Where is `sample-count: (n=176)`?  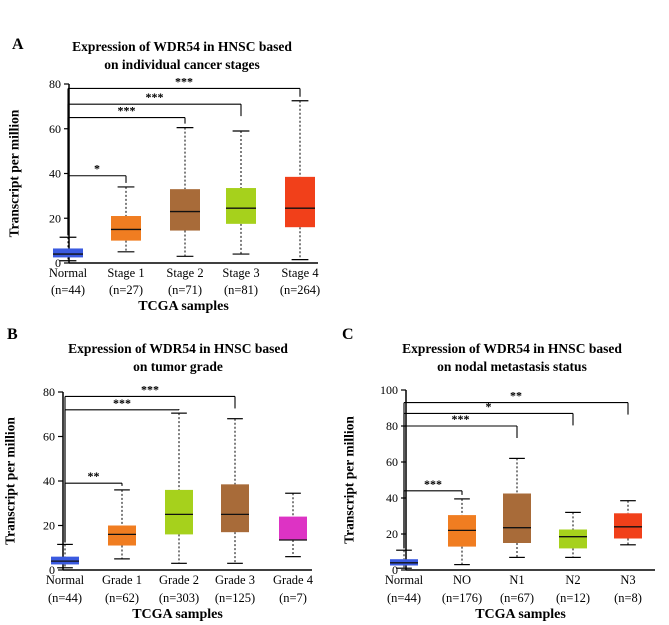
sample-count: (n=176) is located at coordinates (462, 598).